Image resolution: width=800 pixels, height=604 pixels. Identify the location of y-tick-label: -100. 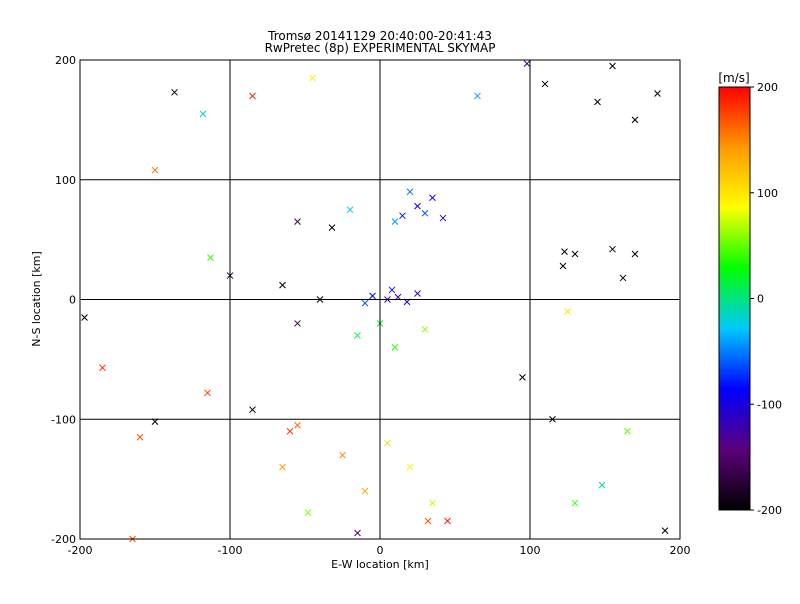
(63, 419).